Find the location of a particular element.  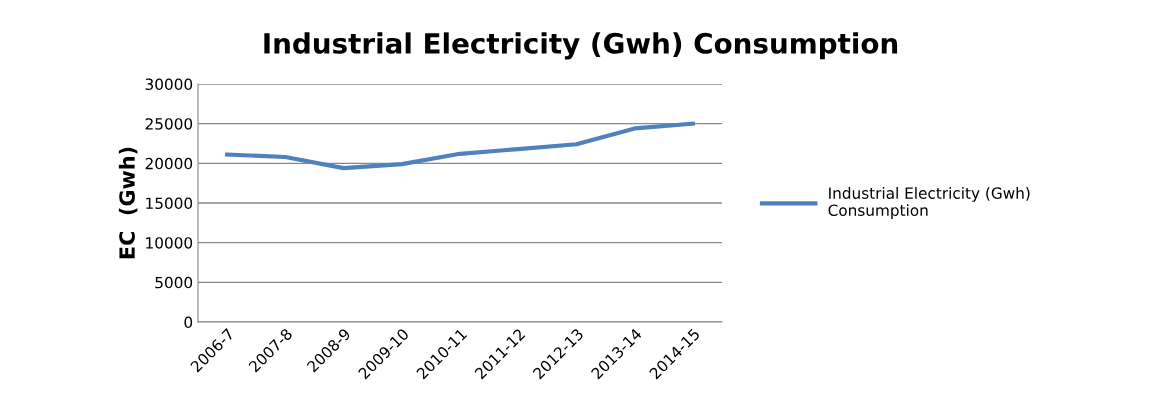

legend-label: Industrial Electricity (Gwh) Consumption is located at coordinates (929, 203).